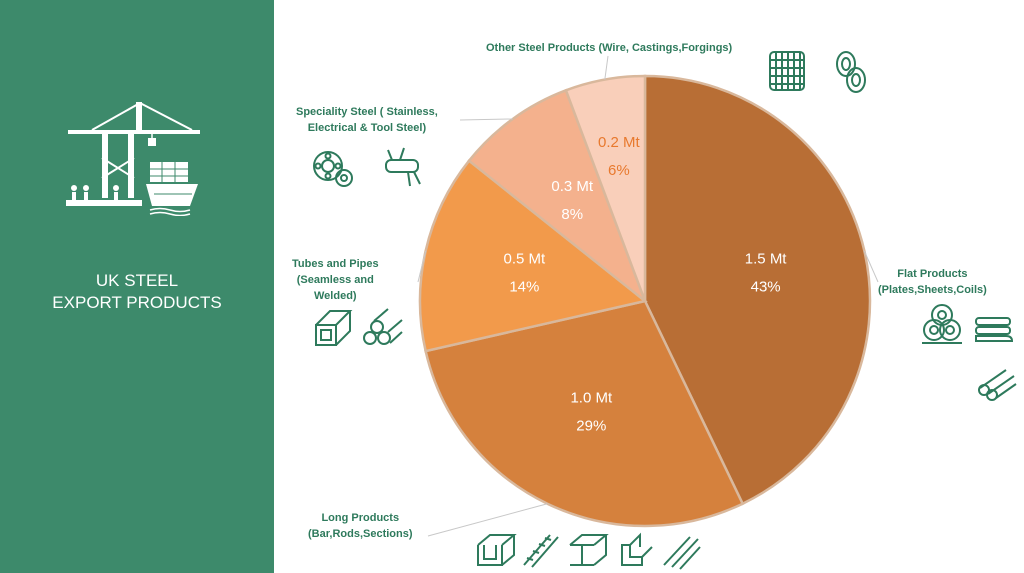  Describe the element at coordinates (766, 286) in the screenshot. I see `data-label-percent: 43%` at that location.